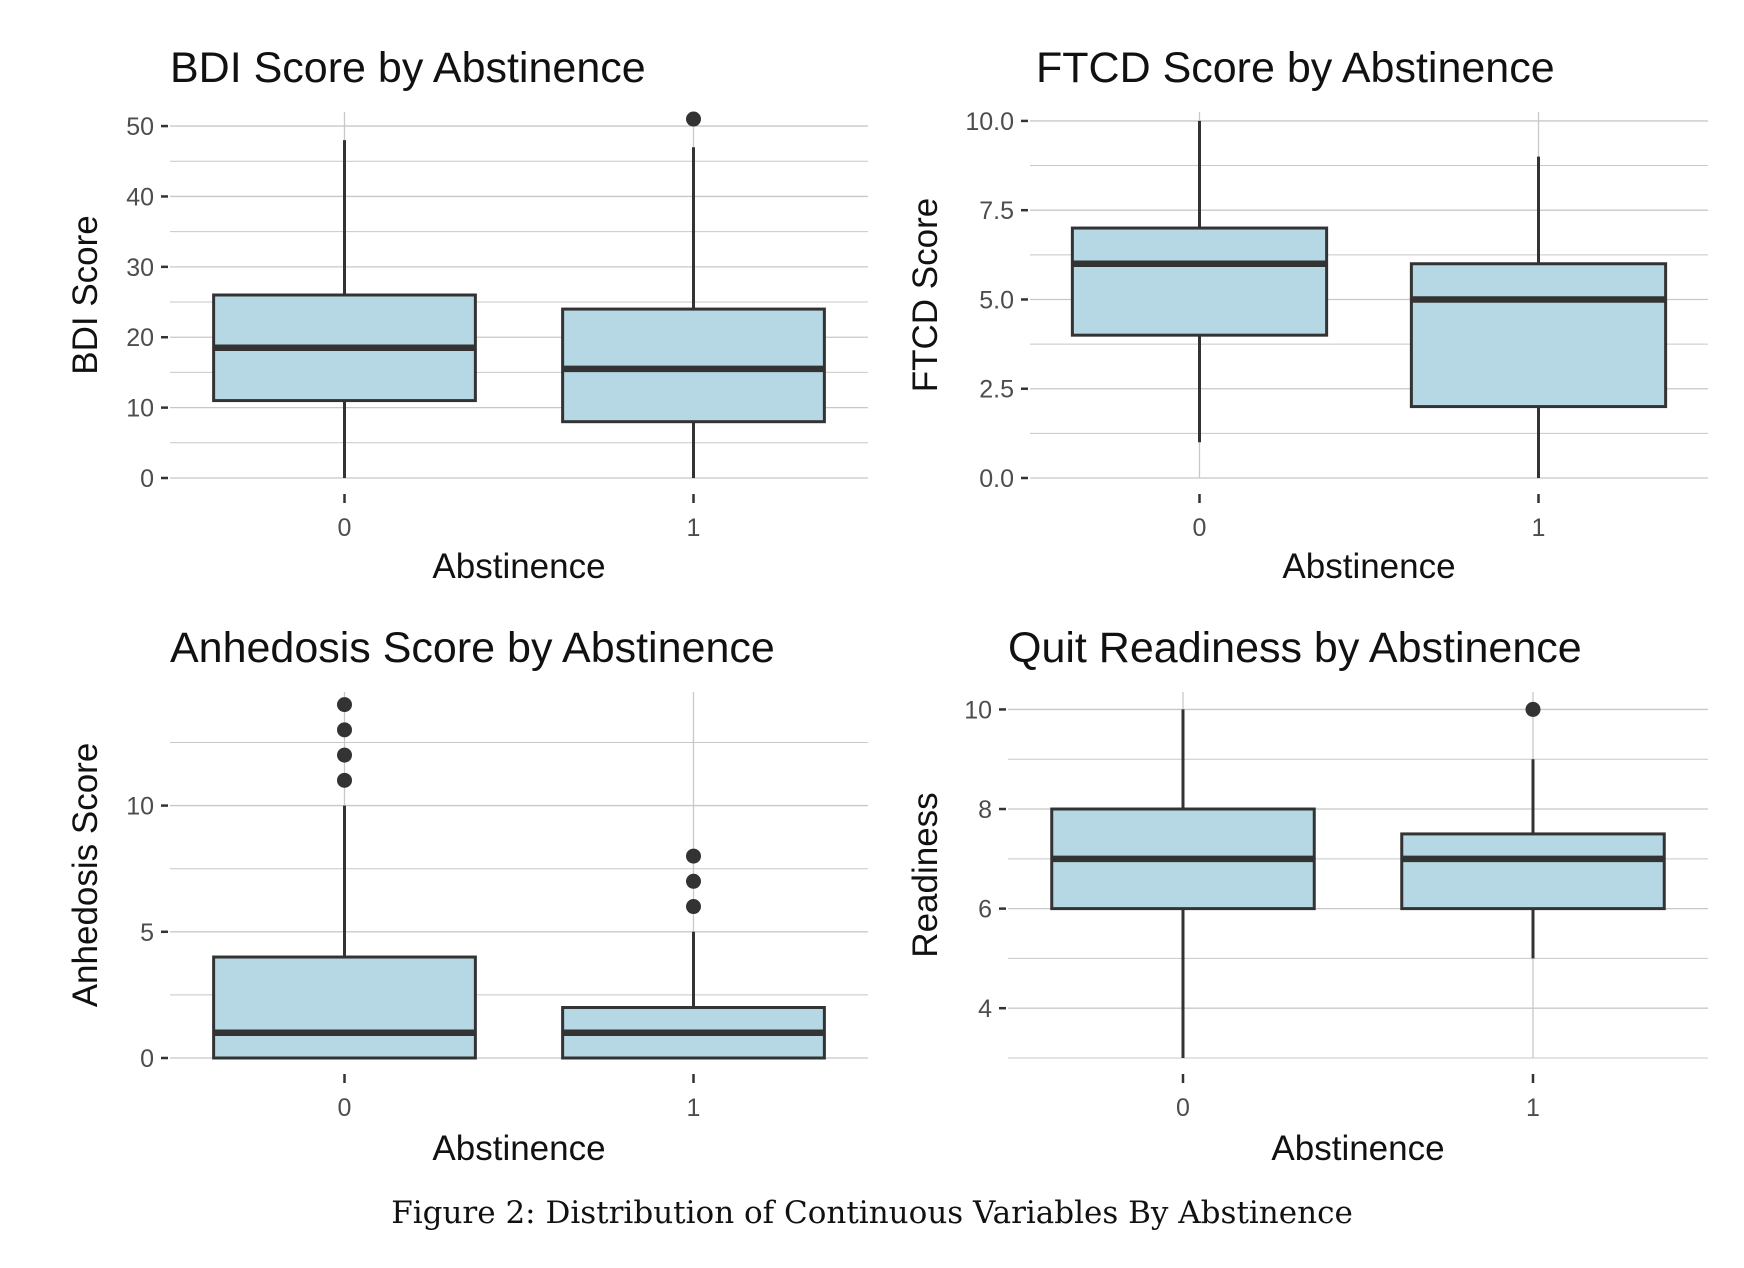 The image size is (1744, 1268). I want to click on panel-4-outlier-point, so click(1533, 709).